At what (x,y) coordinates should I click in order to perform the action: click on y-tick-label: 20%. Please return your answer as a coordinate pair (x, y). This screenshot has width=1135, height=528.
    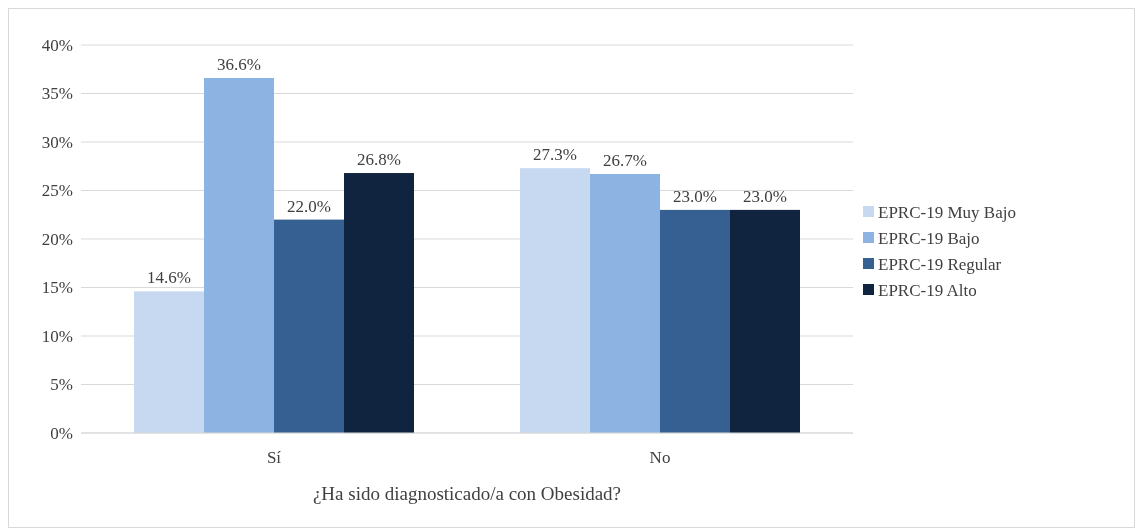
    Looking at the image, I should click on (57, 239).